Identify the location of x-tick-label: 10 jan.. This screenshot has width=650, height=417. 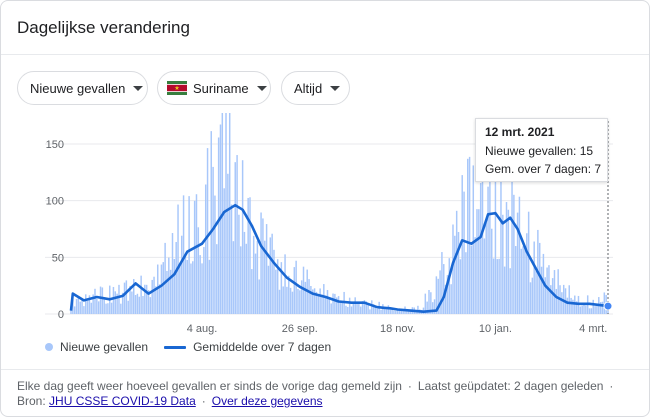
(495, 329).